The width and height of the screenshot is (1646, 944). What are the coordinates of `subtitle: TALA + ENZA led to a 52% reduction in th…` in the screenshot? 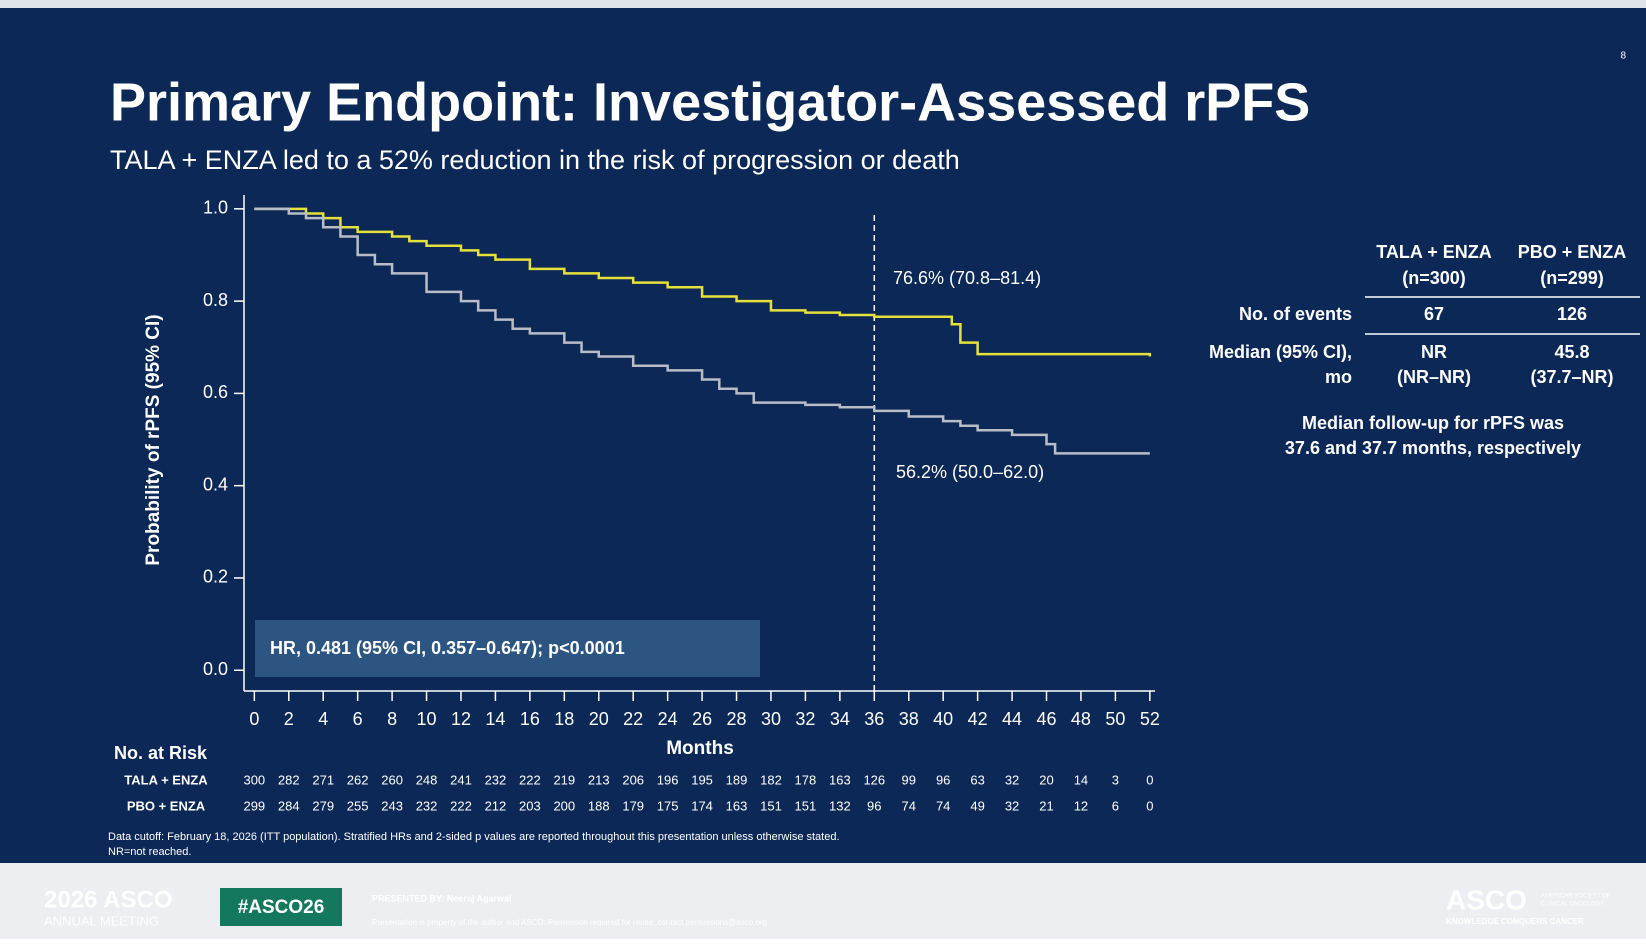 It's located at (535, 160).